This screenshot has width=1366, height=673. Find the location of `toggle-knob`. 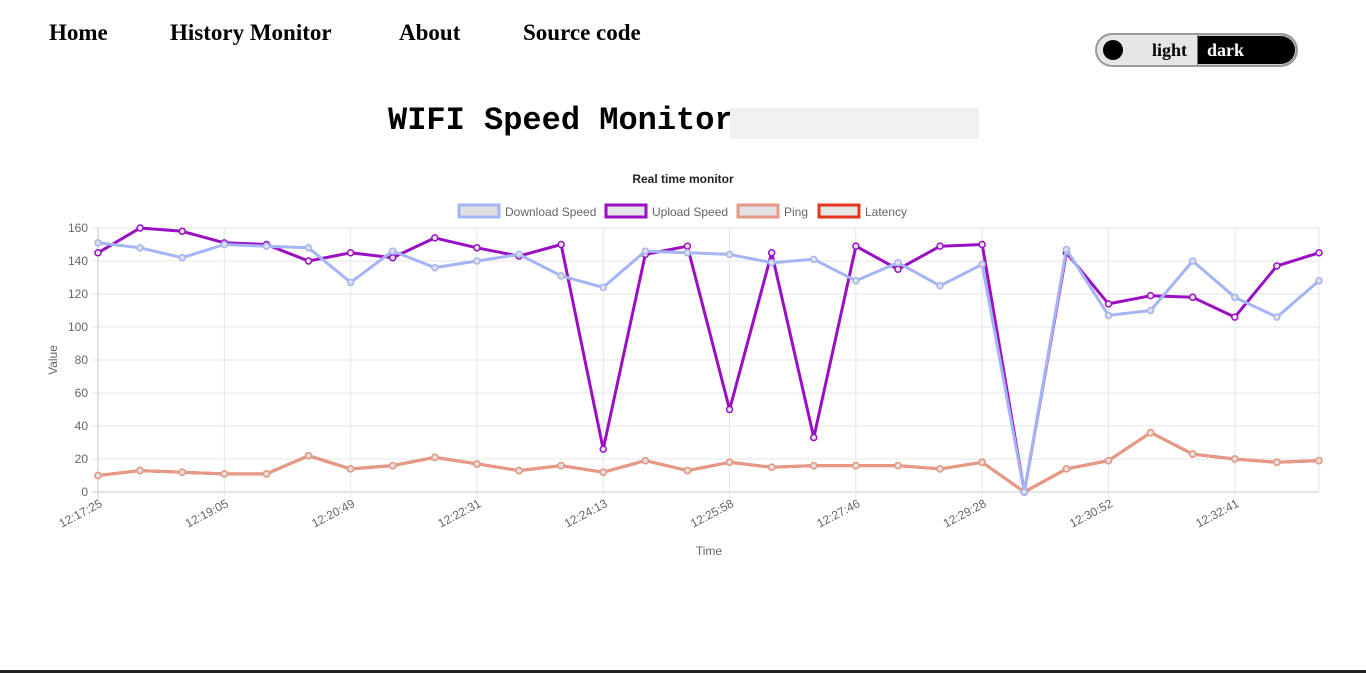

toggle-knob is located at coordinates (1113, 50).